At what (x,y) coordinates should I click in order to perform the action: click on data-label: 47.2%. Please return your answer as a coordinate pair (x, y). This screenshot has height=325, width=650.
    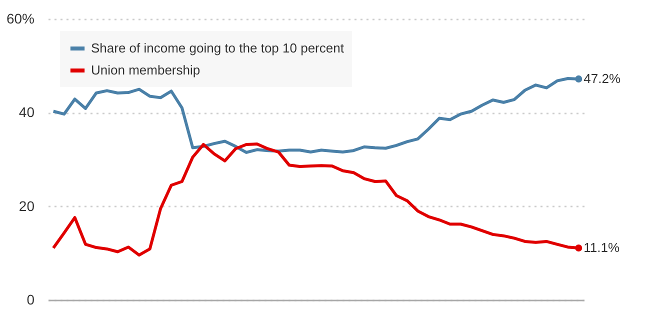
    Looking at the image, I should click on (602, 78).